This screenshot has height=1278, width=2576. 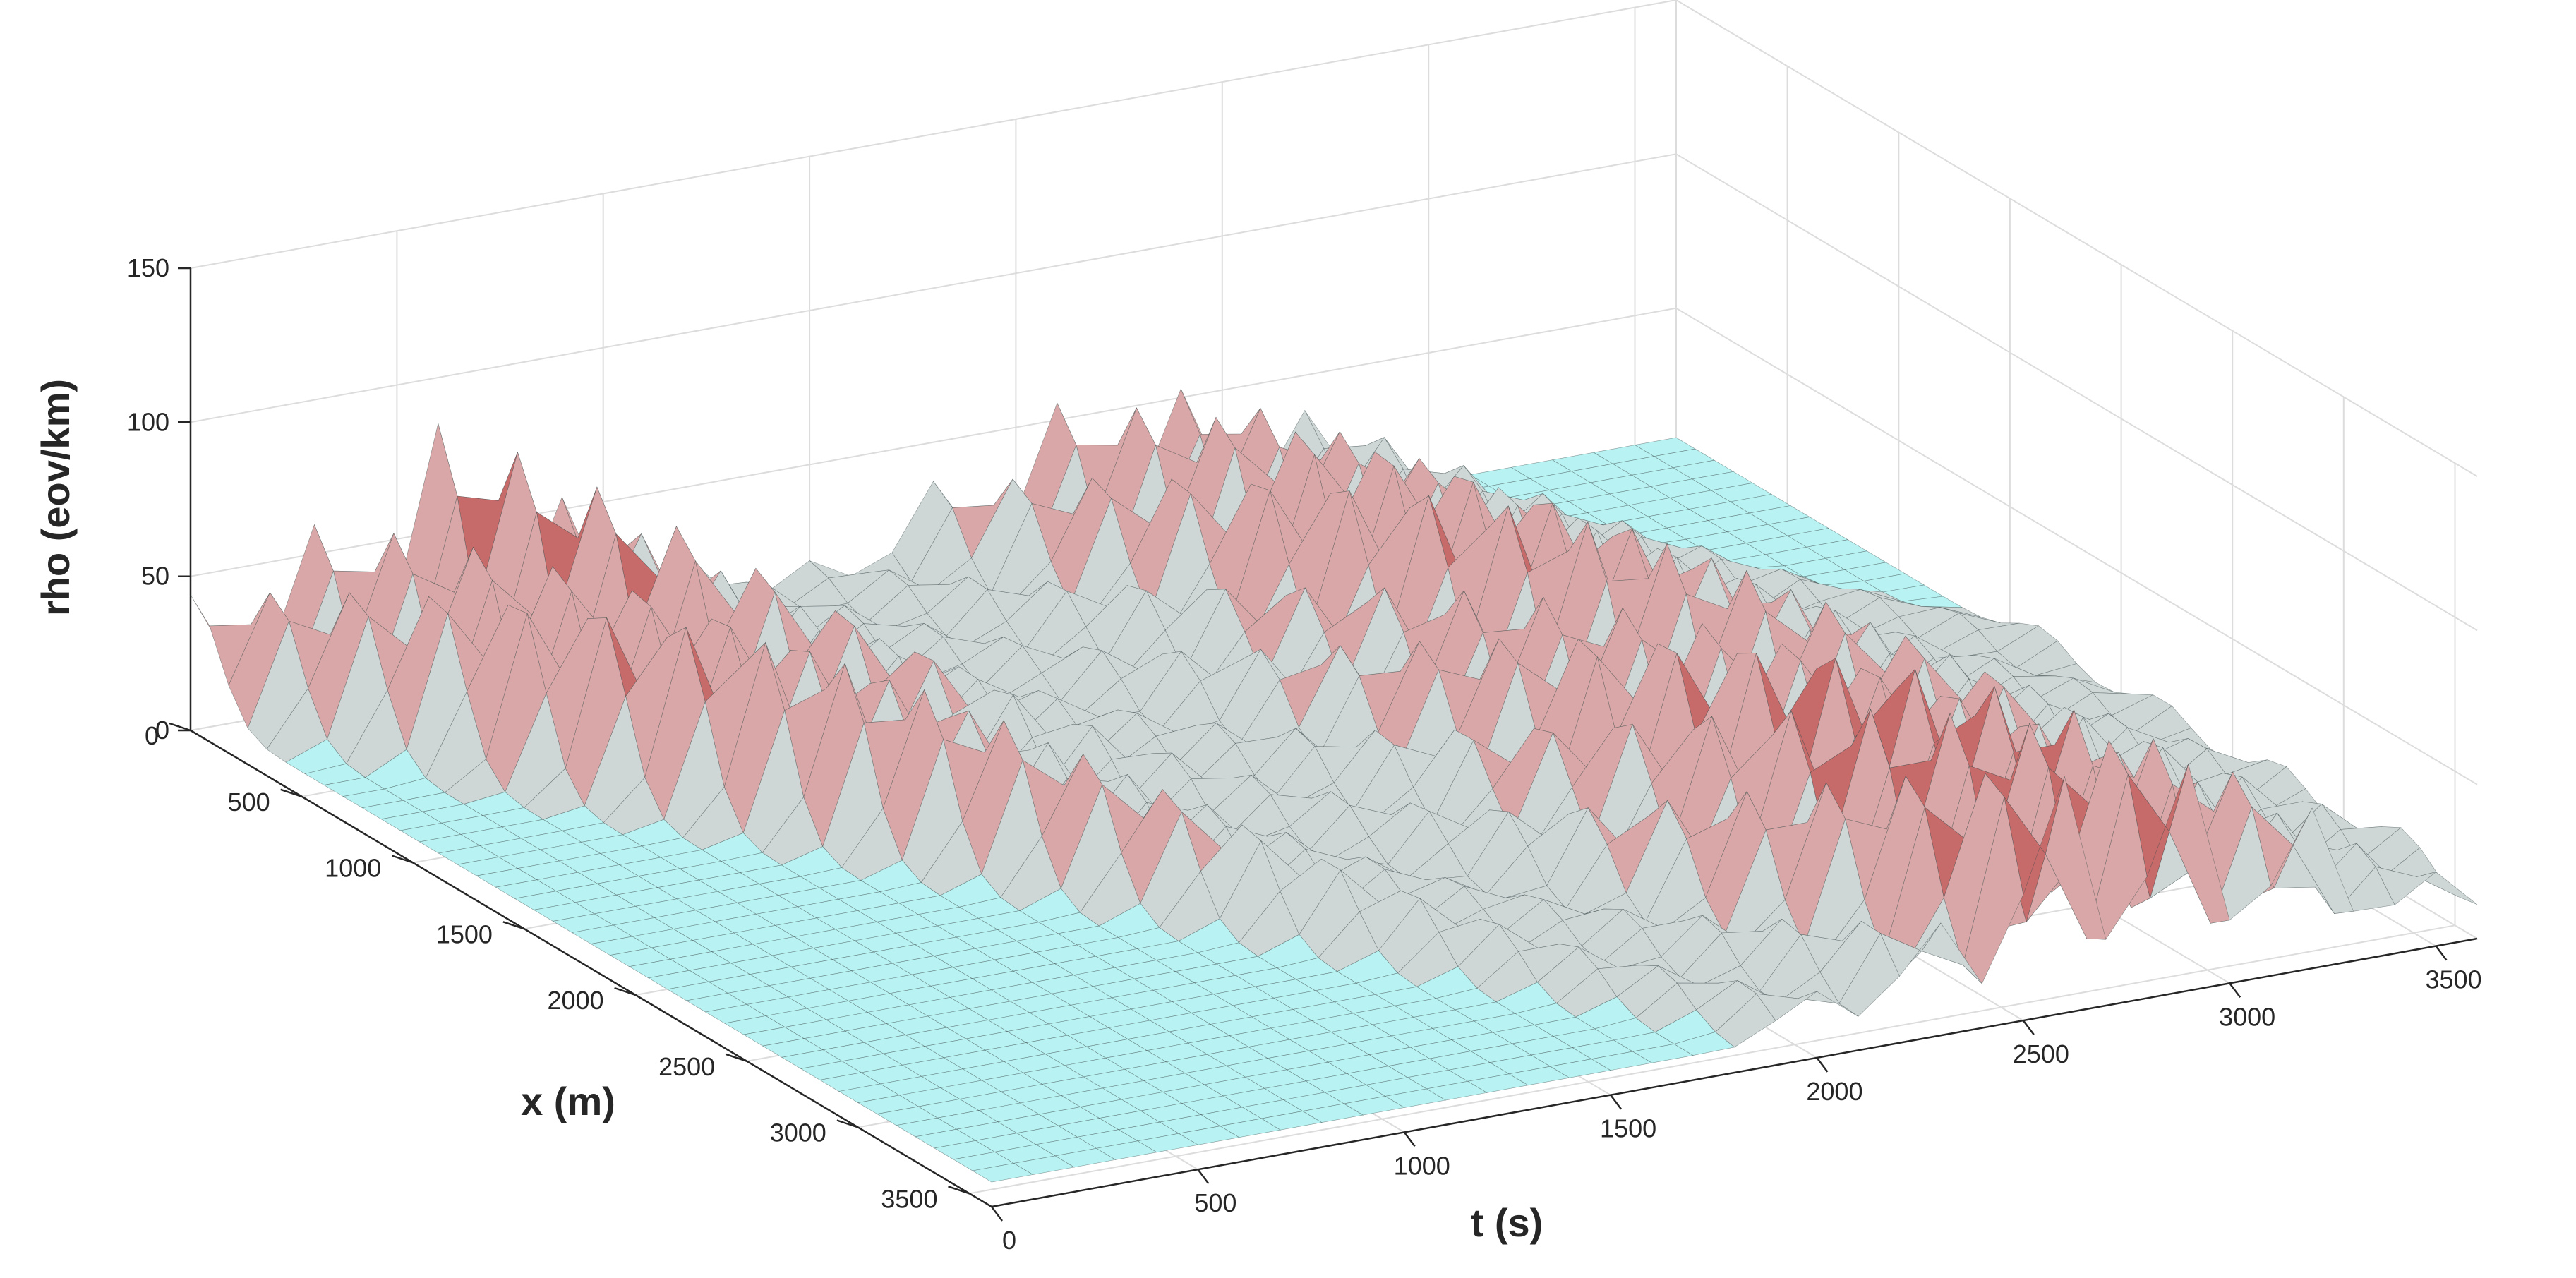 What do you see at coordinates (686, 1066) in the screenshot?
I see `y-tick-label: 2500` at bounding box center [686, 1066].